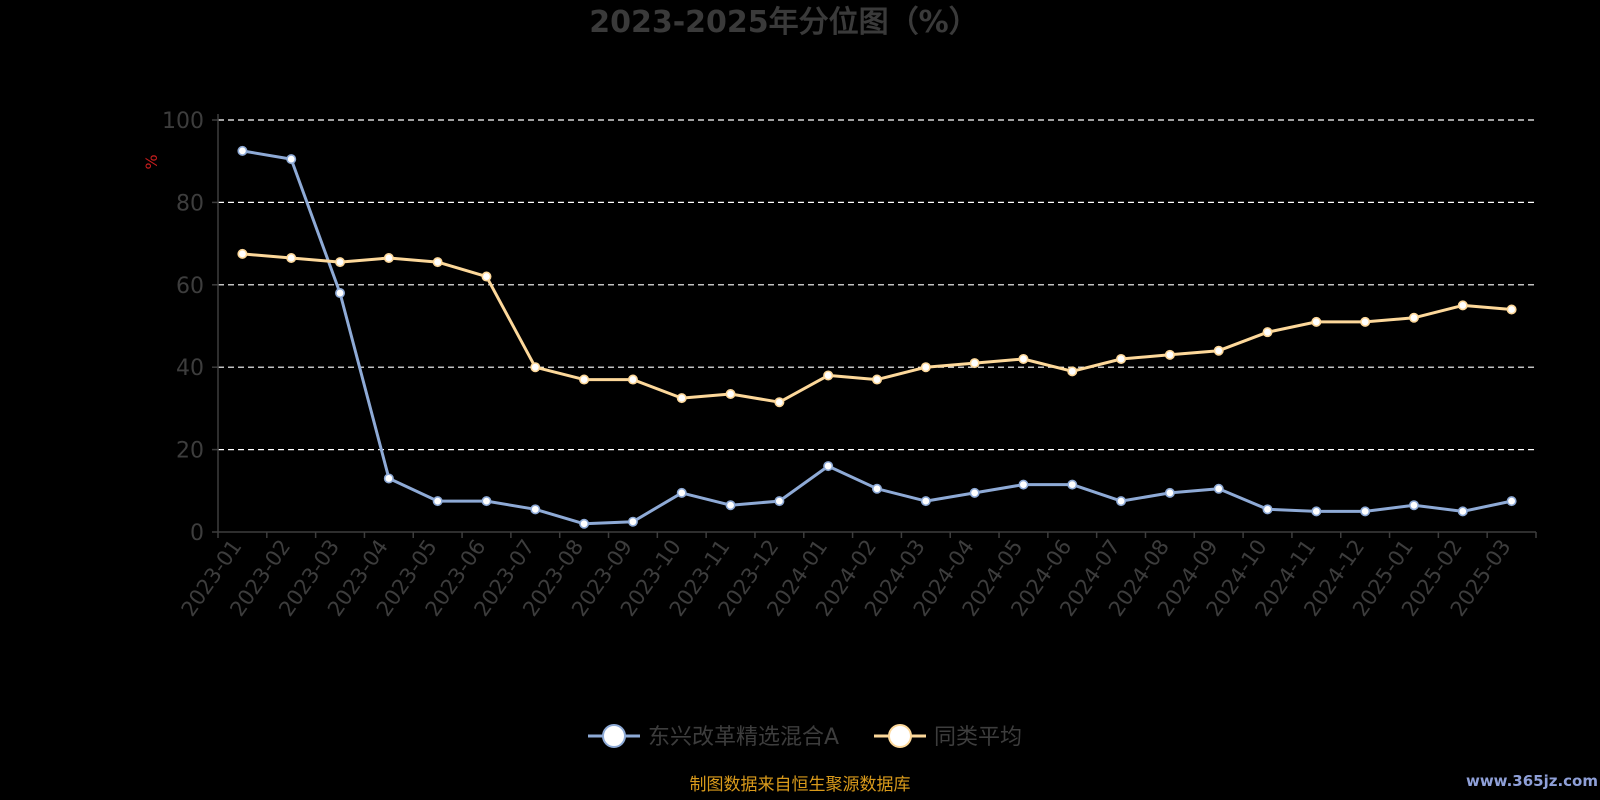 This screenshot has width=1600, height=800. Describe the element at coordinates (197, 533) in the screenshot. I see `y-tick-label: 0` at that location.